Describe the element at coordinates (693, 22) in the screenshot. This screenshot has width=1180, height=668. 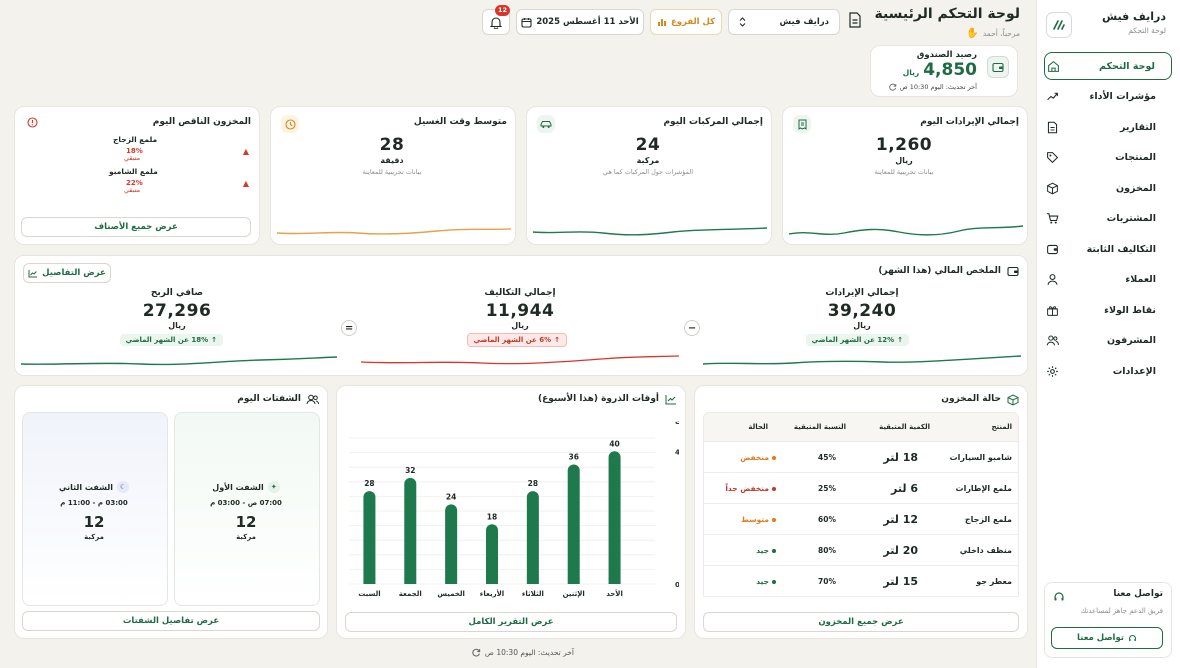
I see `all-branches-label: كل الفروع` at that location.